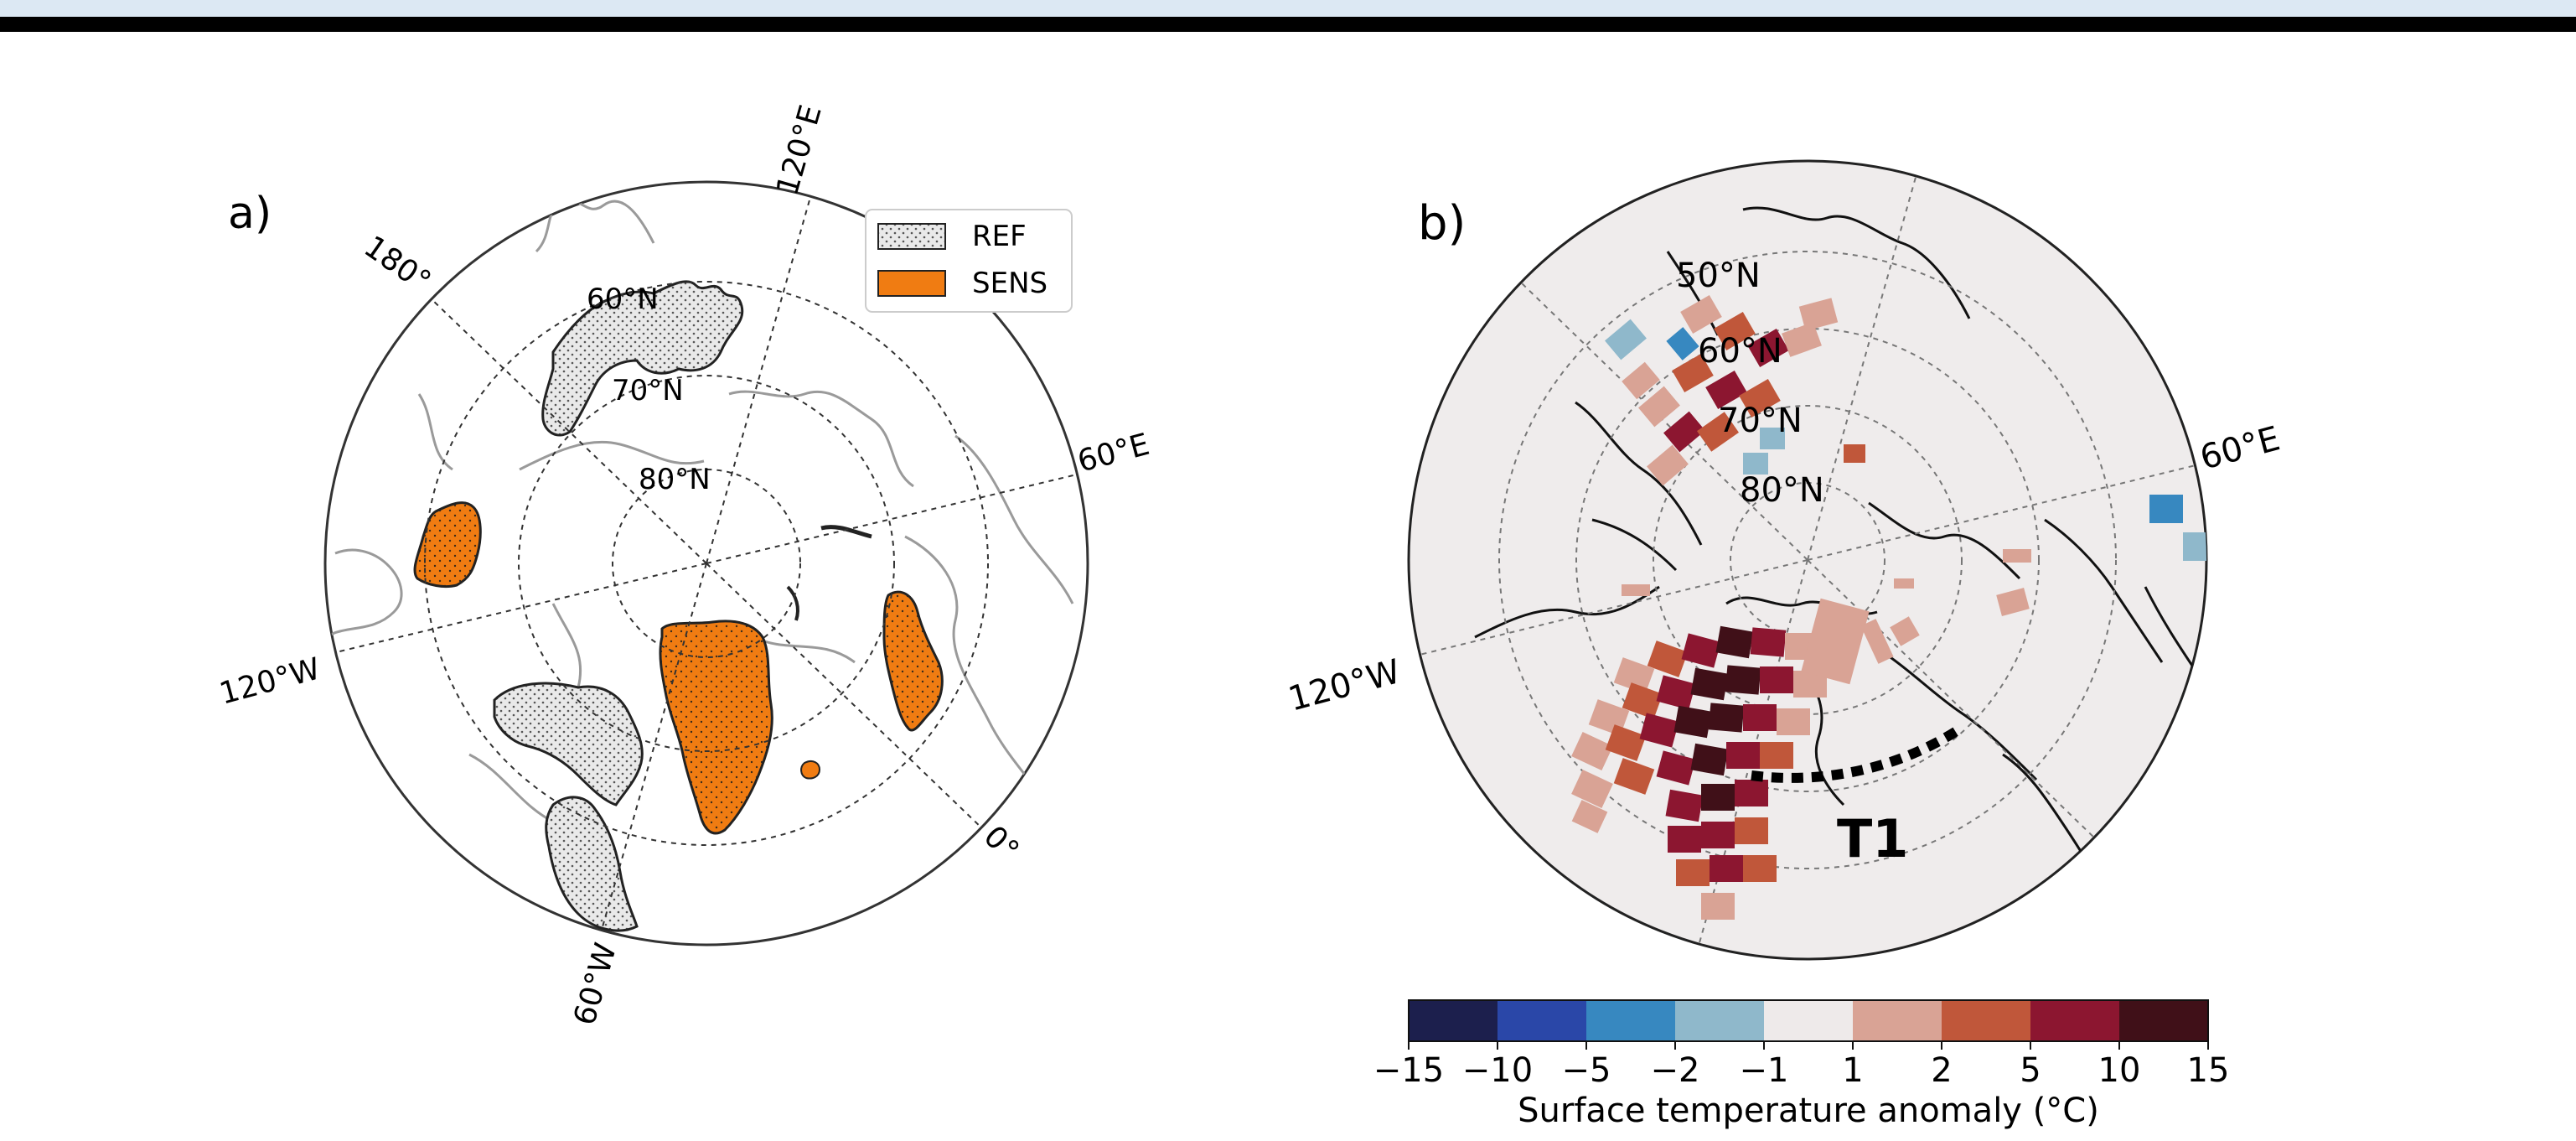 This screenshot has height=1141, width=2576. I want to click on sens-region-alaska, so click(447, 545).